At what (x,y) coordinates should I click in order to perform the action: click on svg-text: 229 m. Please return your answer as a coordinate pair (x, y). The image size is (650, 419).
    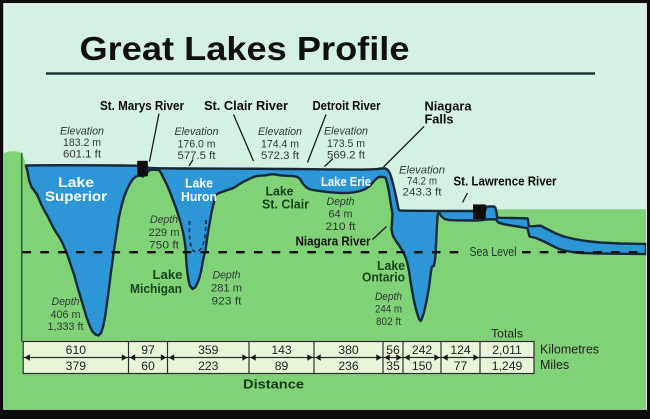
    Looking at the image, I should click on (164, 233).